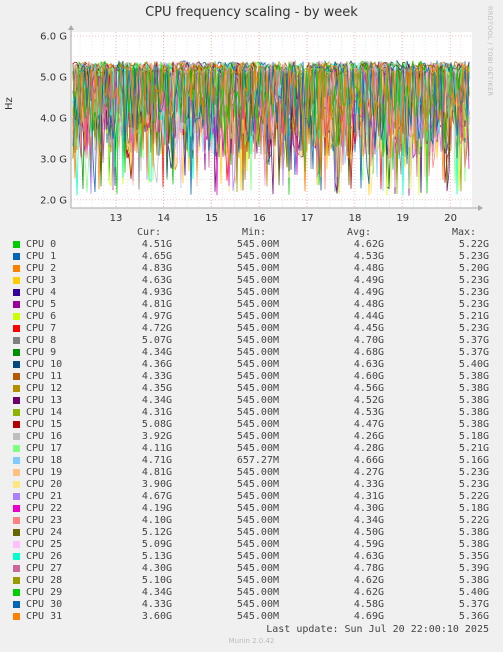 This screenshot has height=652, width=503. Describe the element at coordinates (251, 377) in the screenshot. I see `legend-row: CPU 11 4.33G 545.00M 4.60G 5.38G` at that location.